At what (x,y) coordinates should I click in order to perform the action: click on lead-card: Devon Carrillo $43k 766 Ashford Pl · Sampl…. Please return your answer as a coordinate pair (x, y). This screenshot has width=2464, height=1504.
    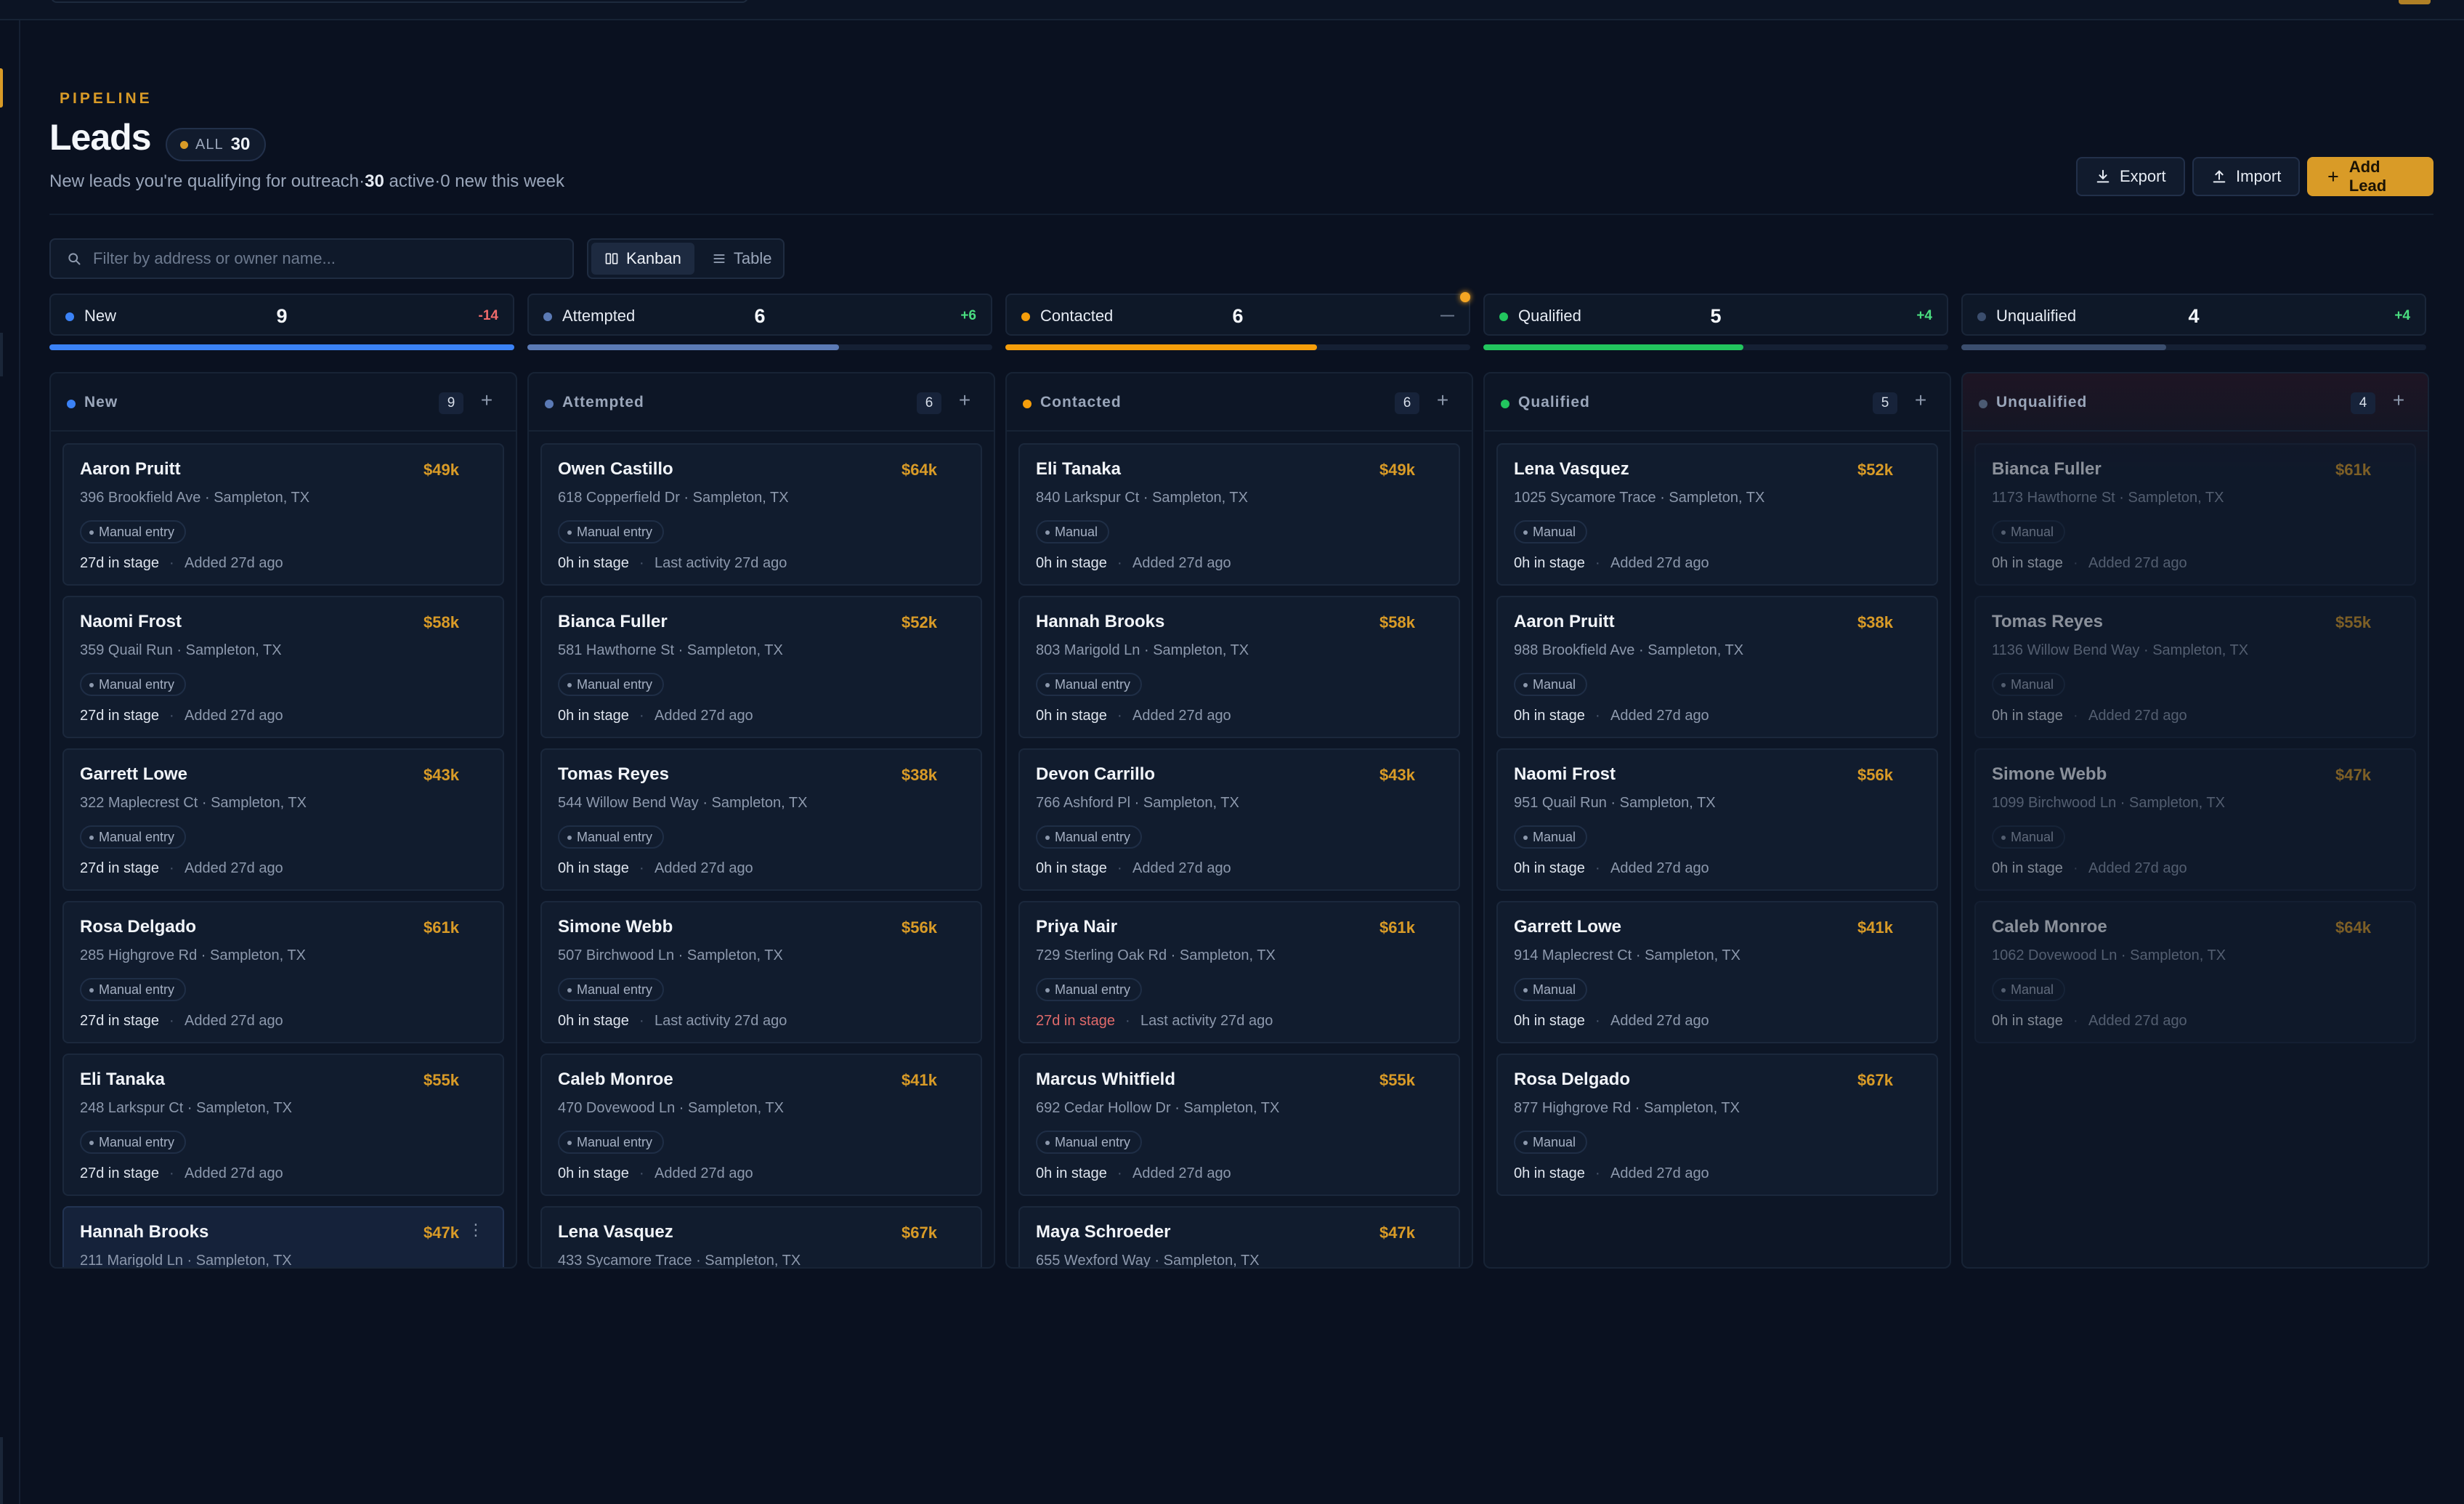
    Looking at the image, I should click on (1239, 819).